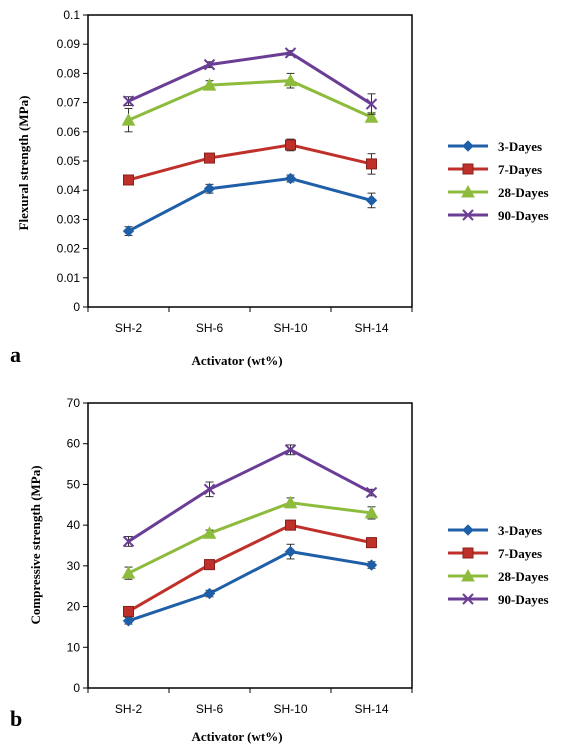 The width and height of the screenshot is (574, 749). Describe the element at coordinates (71, 15) in the screenshot. I see `y-tick-label: 0.1` at that location.